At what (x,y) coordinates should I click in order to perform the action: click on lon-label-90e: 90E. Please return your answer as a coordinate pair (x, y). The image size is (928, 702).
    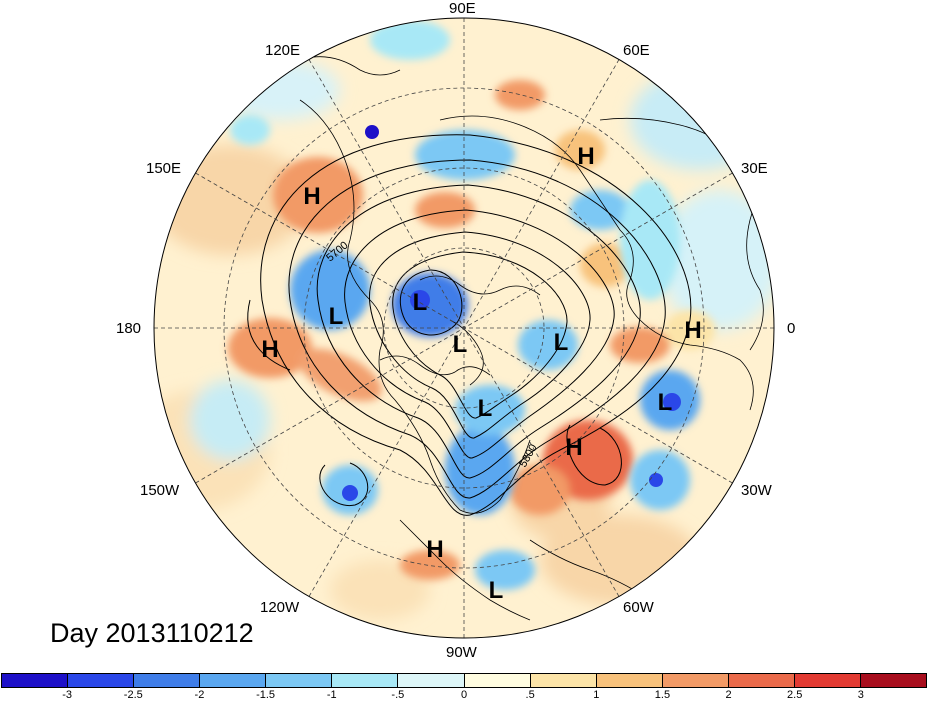
    Looking at the image, I should click on (462, 8).